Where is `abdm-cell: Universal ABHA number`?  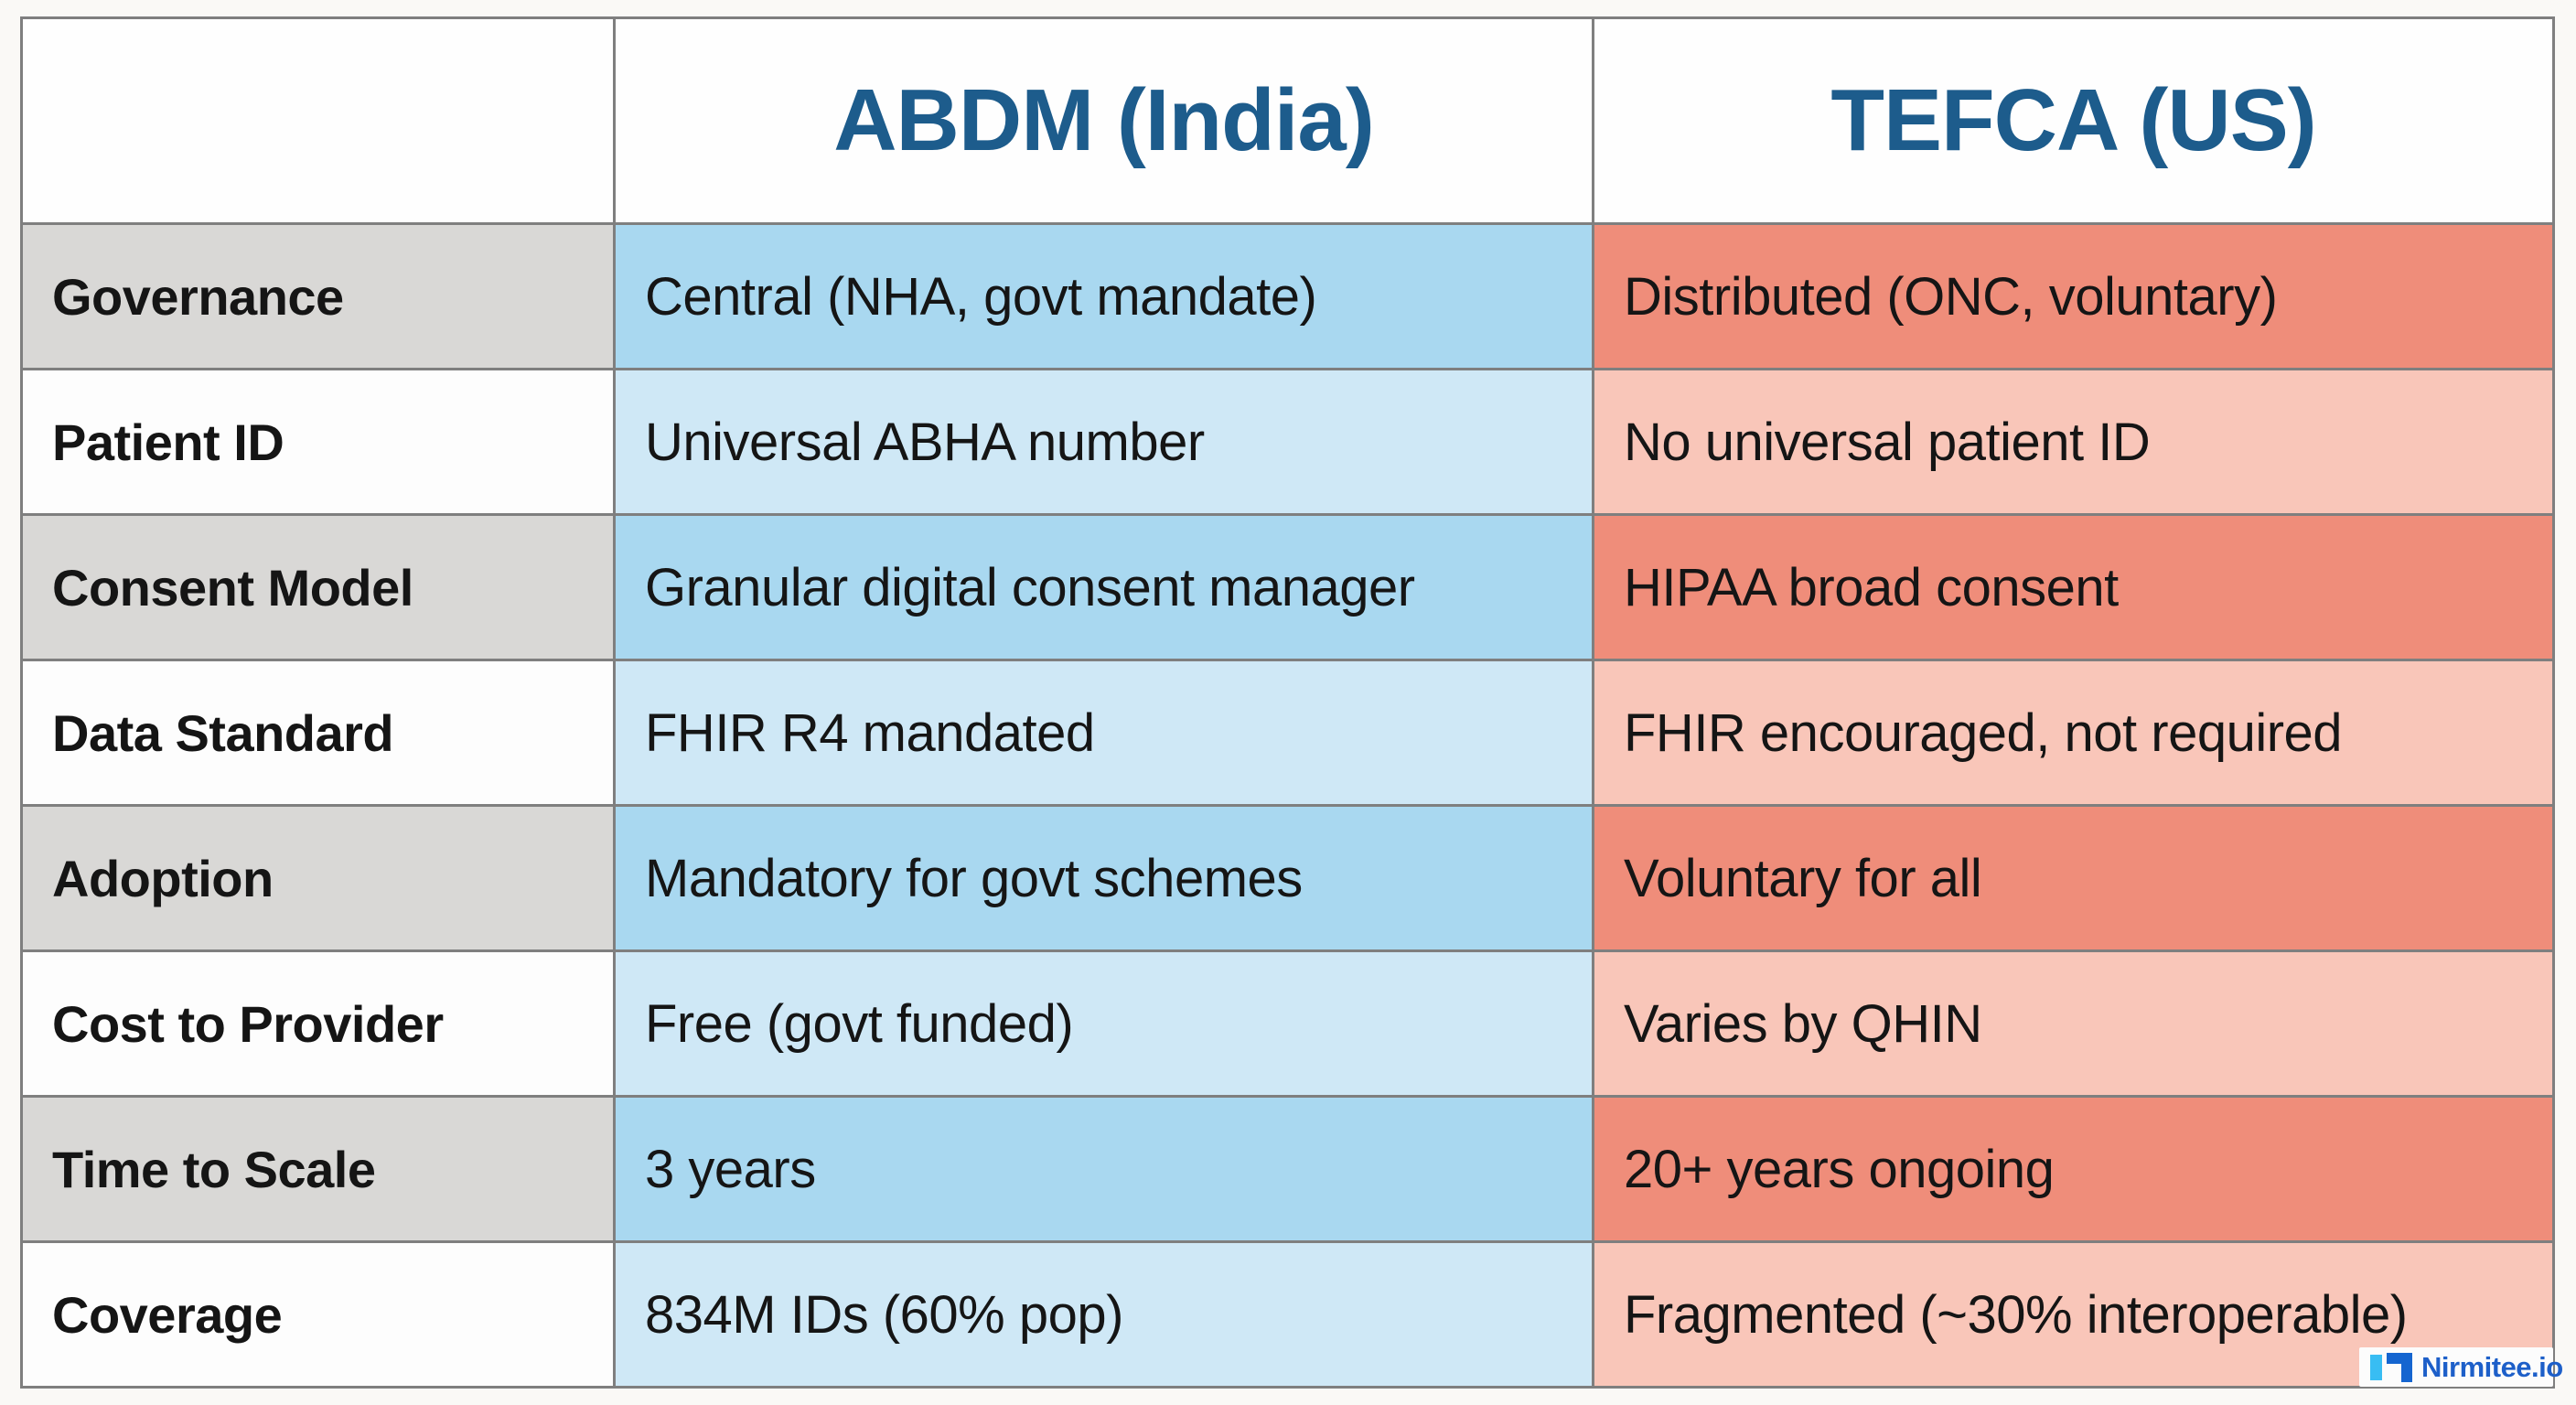 abdm-cell: Universal ABHA number is located at coordinates (1104, 442).